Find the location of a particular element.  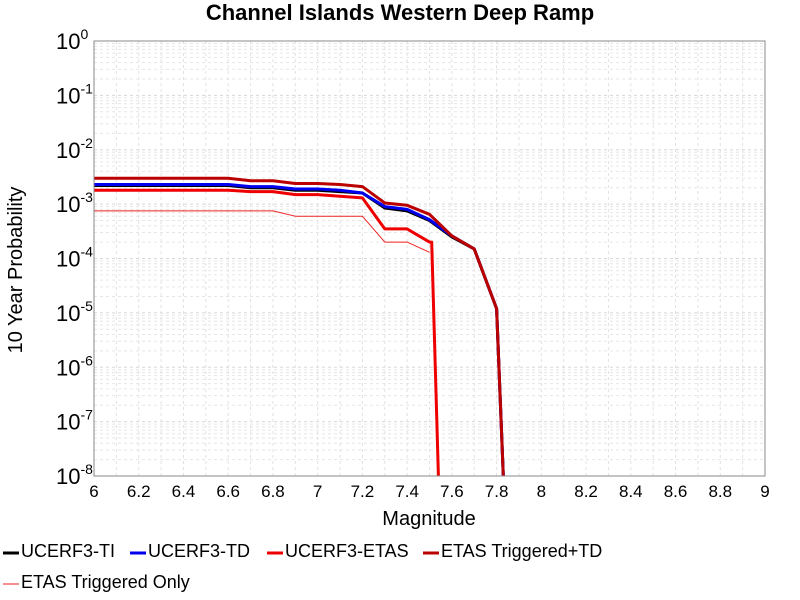

x-ticks: 6 6.2 6.4 6.6 6.8 7 7.2 7.4 7.6 7.8 8 8.2 8.4 8.6 8.8 9 is located at coordinates (429, 491).